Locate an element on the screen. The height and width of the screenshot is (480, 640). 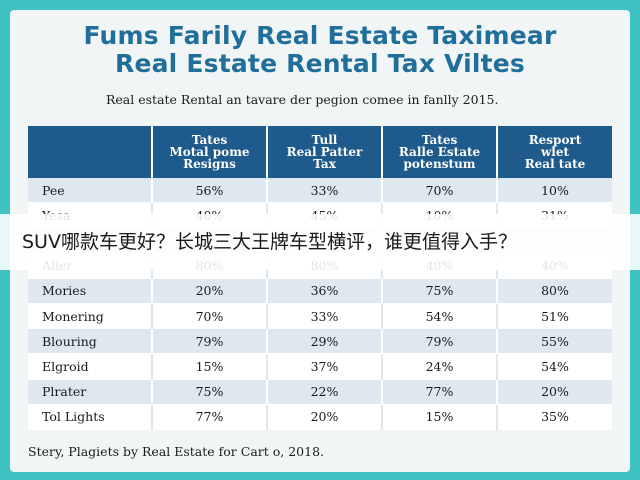
value-cell: 36% is located at coordinates (324, 291).